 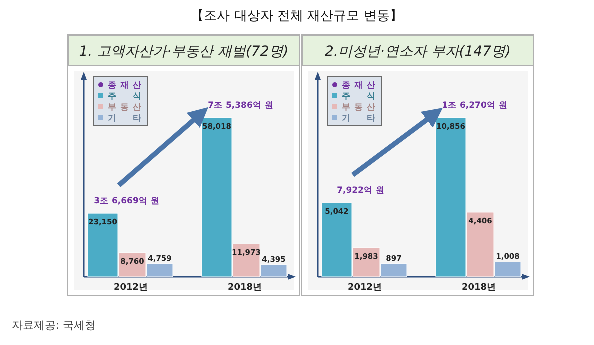 What do you see at coordinates (54, 325) in the screenshot?
I see `text: 자료제공: 국세청` at bounding box center [54, 325].